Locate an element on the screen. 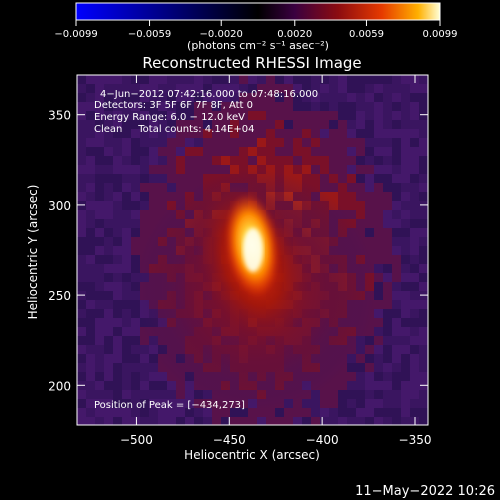  annotation-total-counts: Clean Total counts: 4.14E+04 is located at coordinates (174, 129).